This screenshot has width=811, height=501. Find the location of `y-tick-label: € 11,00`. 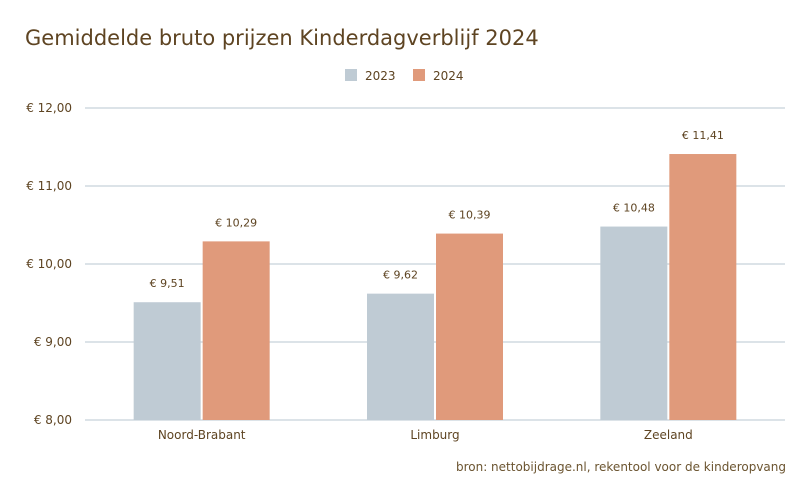

y-tick-label: € 11,00 is located at coordinates (49, 186).